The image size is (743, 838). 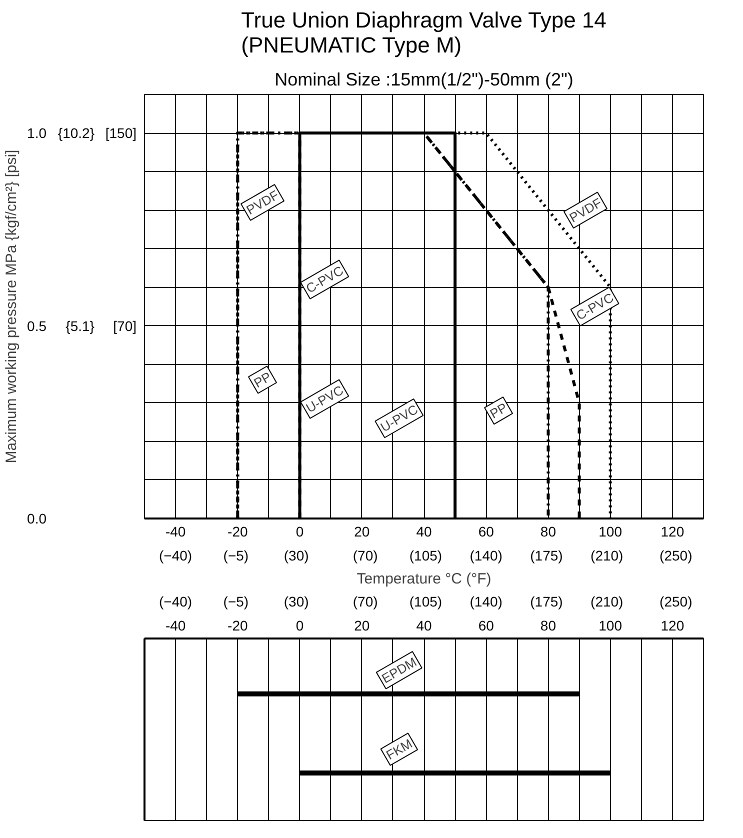 What do you see at coordinates (424, 579) in the screenshot?
I see `x-axis-title: Temperature °C (°F)` at bounding box center [424, 579].